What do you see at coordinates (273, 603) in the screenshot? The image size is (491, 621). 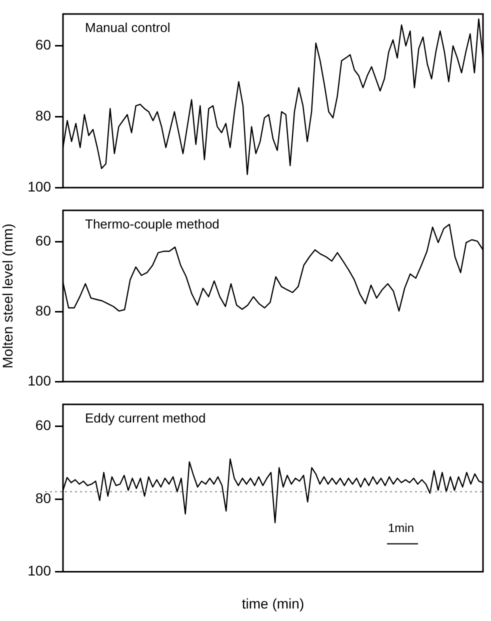 I see `x-axis-title: time (min)` at bounding box center [273, 603].